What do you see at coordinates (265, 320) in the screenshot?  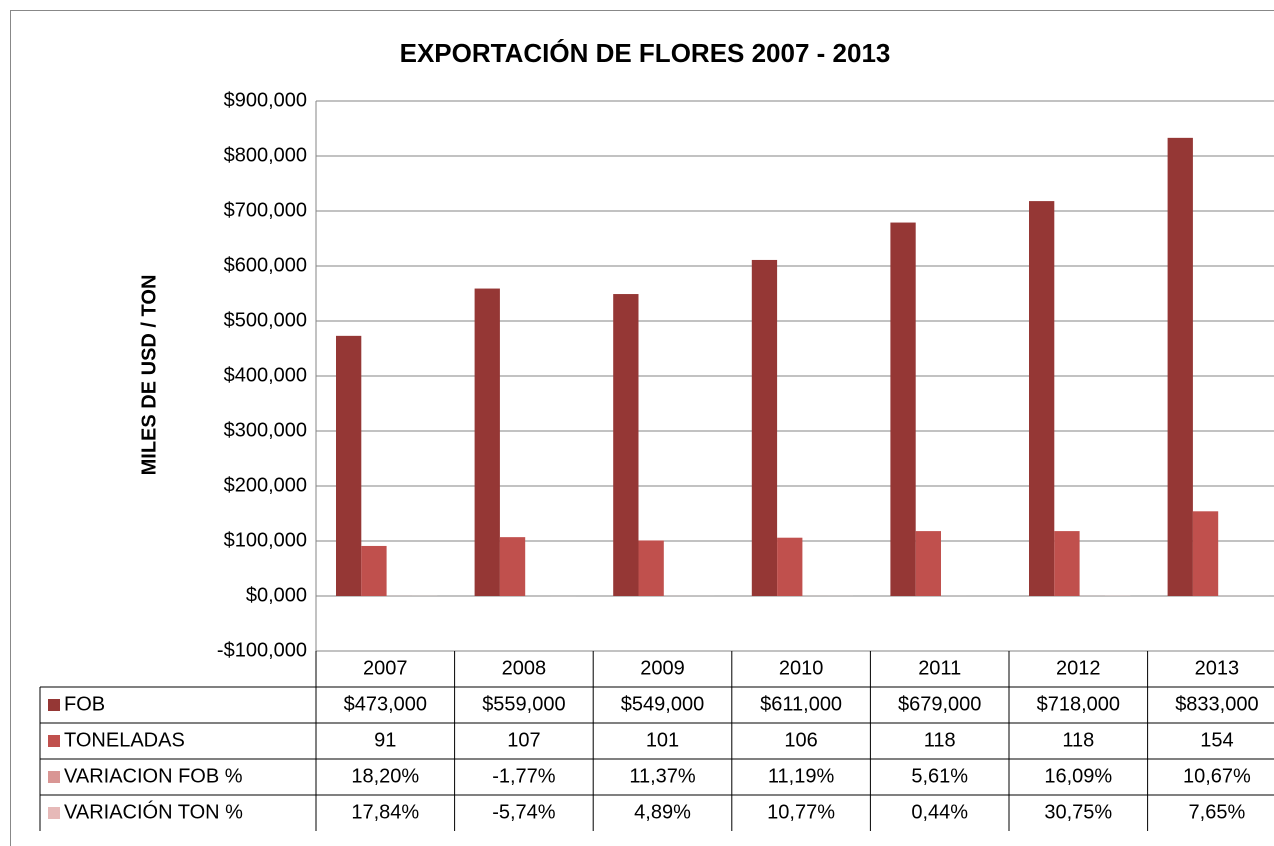 I see `y-tick-label: $500,000` at bounding box center [265, 320].